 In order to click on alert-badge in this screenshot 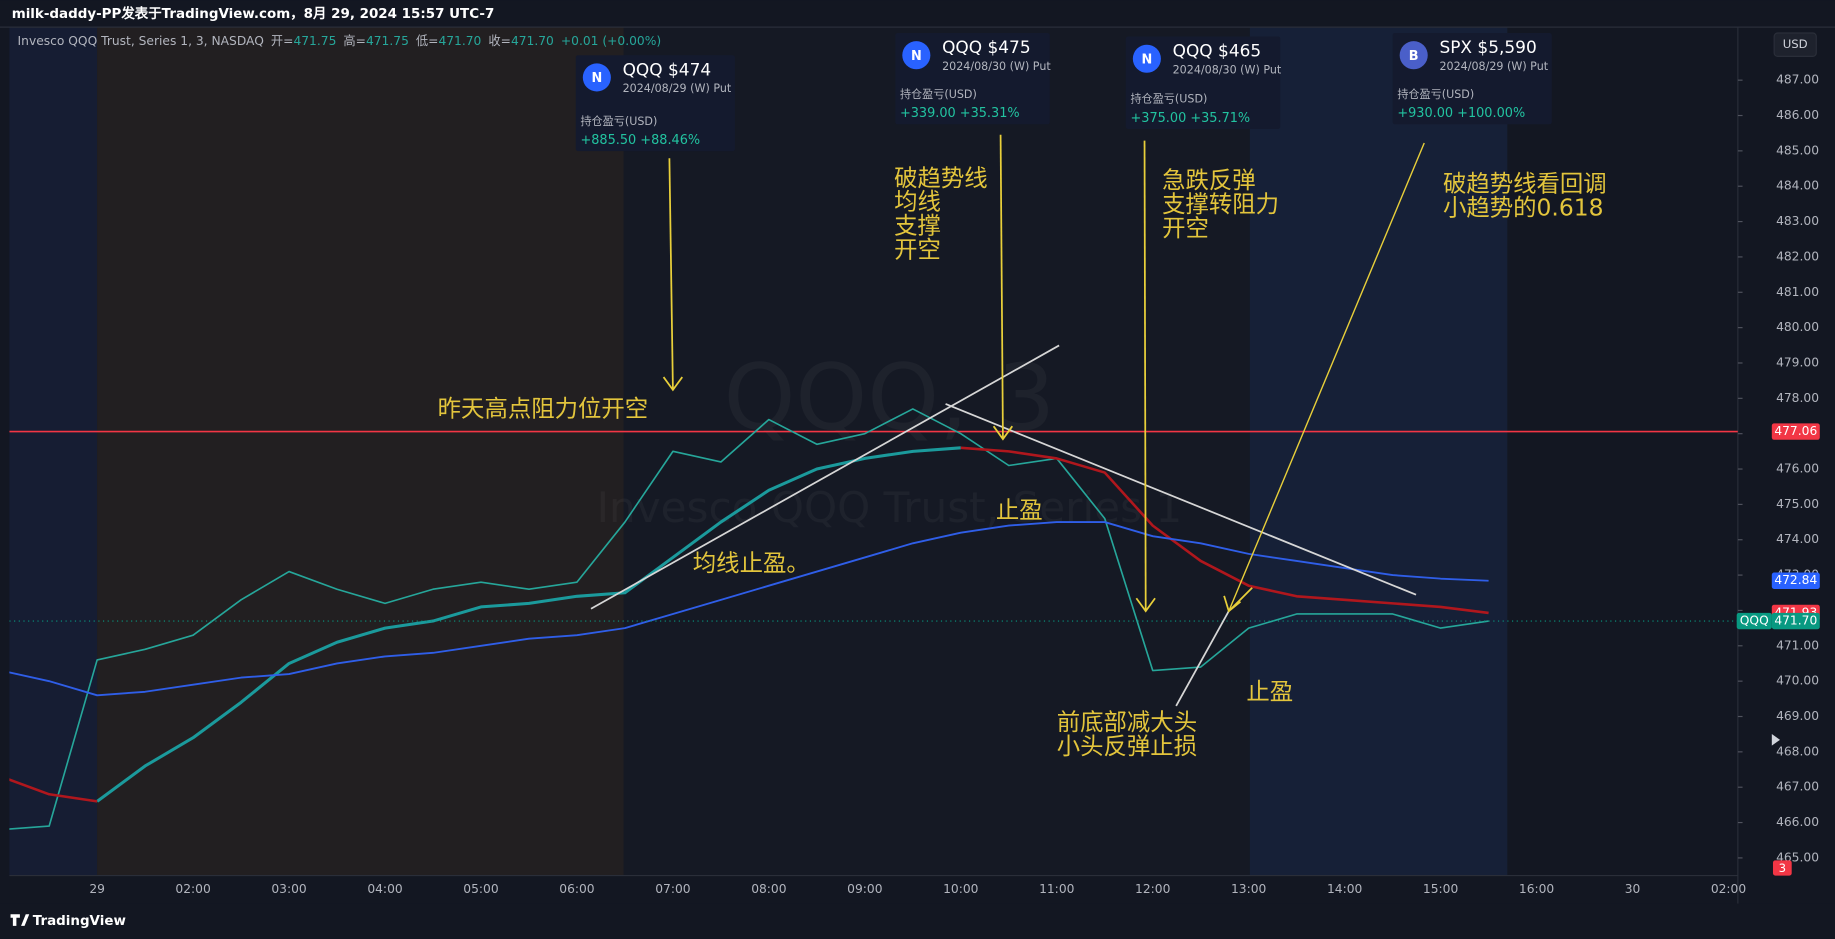, I will do `click(1782, 868)`.